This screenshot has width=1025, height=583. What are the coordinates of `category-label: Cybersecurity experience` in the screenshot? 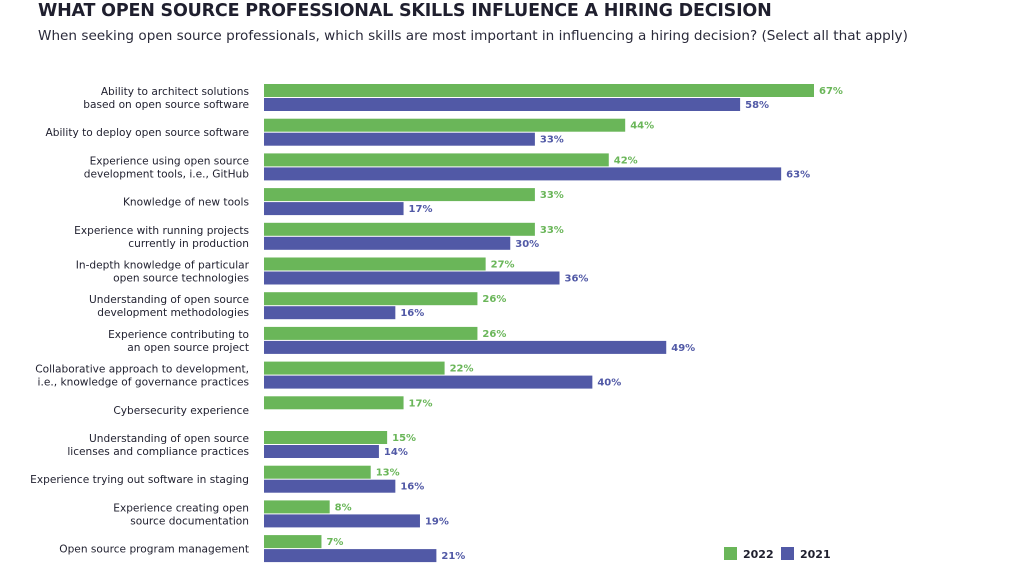 It's located at (181, 411).